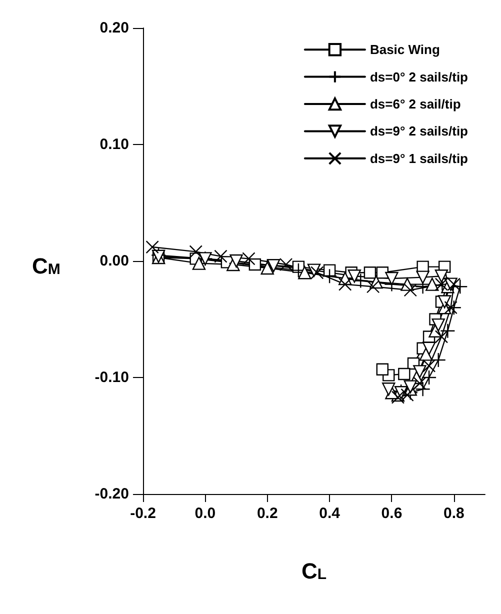 This screenshot has width=501, height=614. Describe the element at coordinates (114, 261) in the screenshot. I see `y-tick-label: 0.00` at that location.